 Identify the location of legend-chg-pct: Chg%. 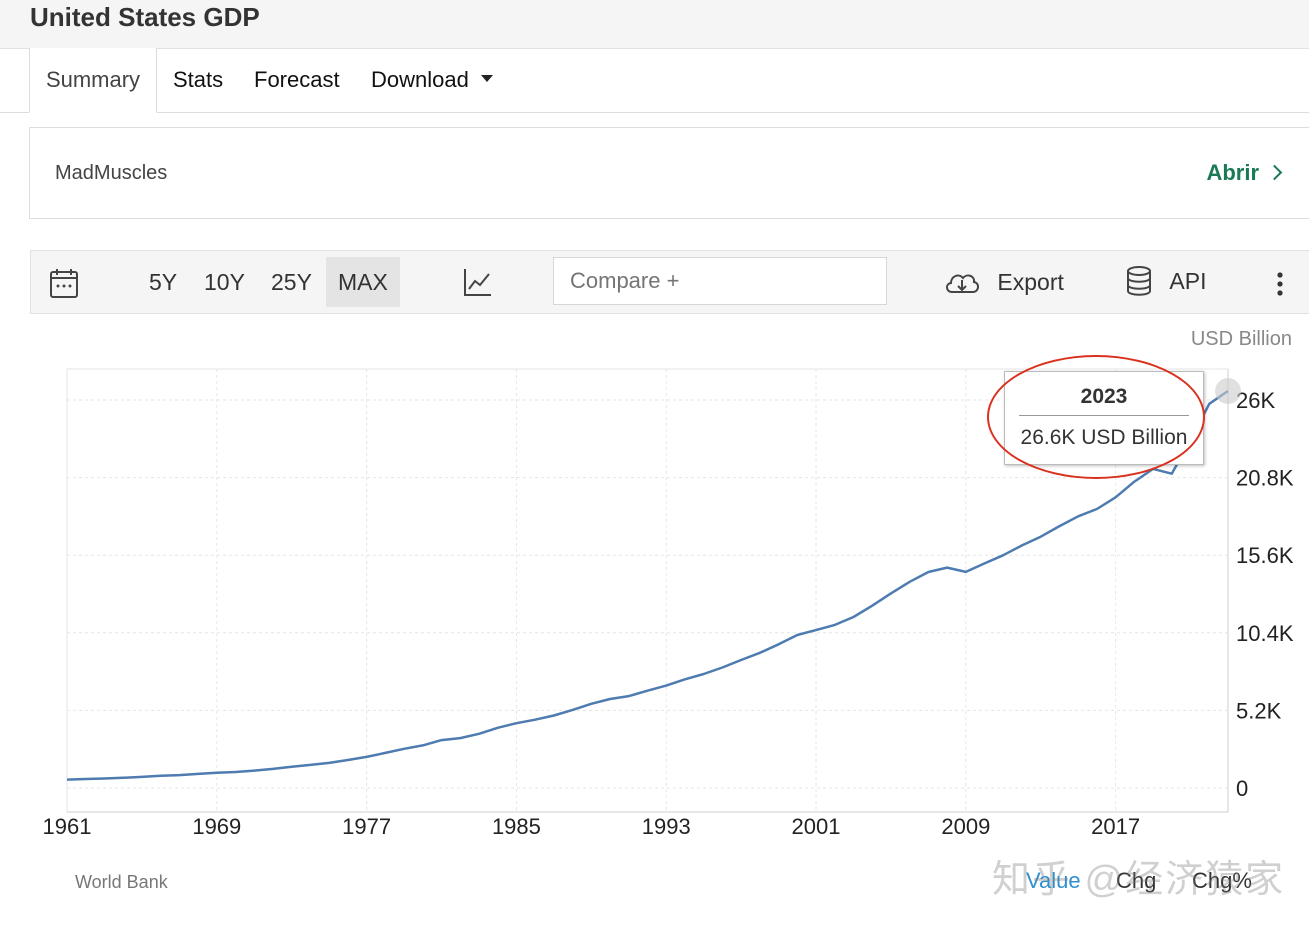
(1222, 880).